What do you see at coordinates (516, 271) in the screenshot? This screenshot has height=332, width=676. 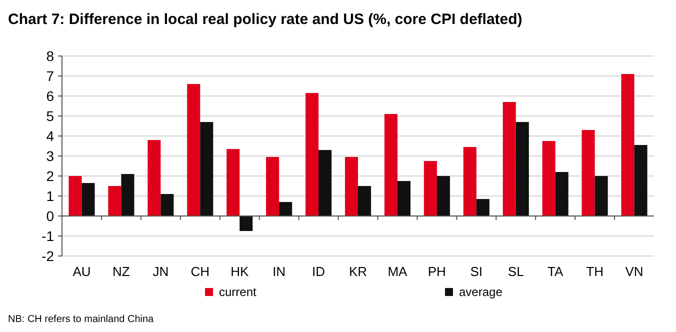 I see `x-tick-label: SL` at bounding box center [516, 271].